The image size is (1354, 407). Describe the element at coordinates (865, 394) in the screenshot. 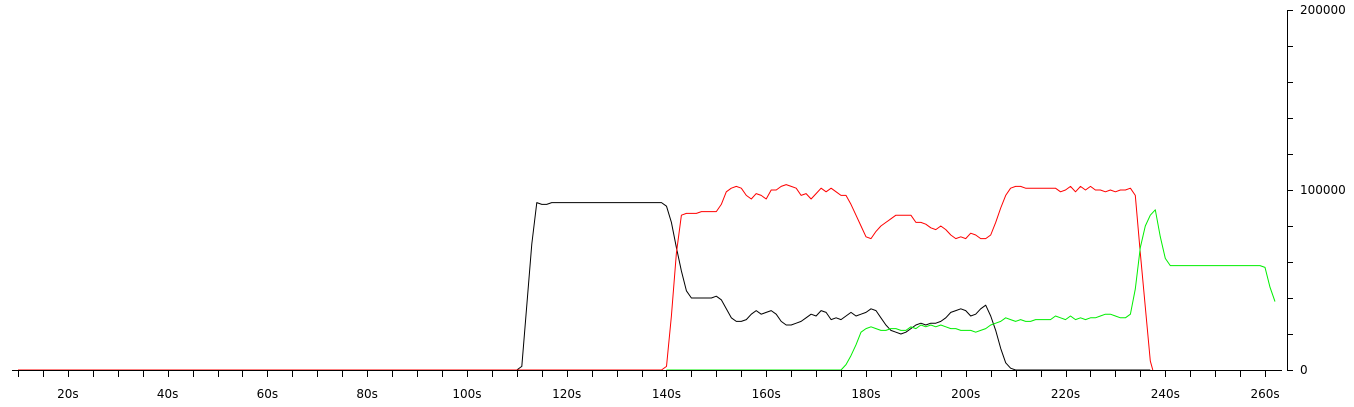

I see `x-tick-label: 180s` at that location.